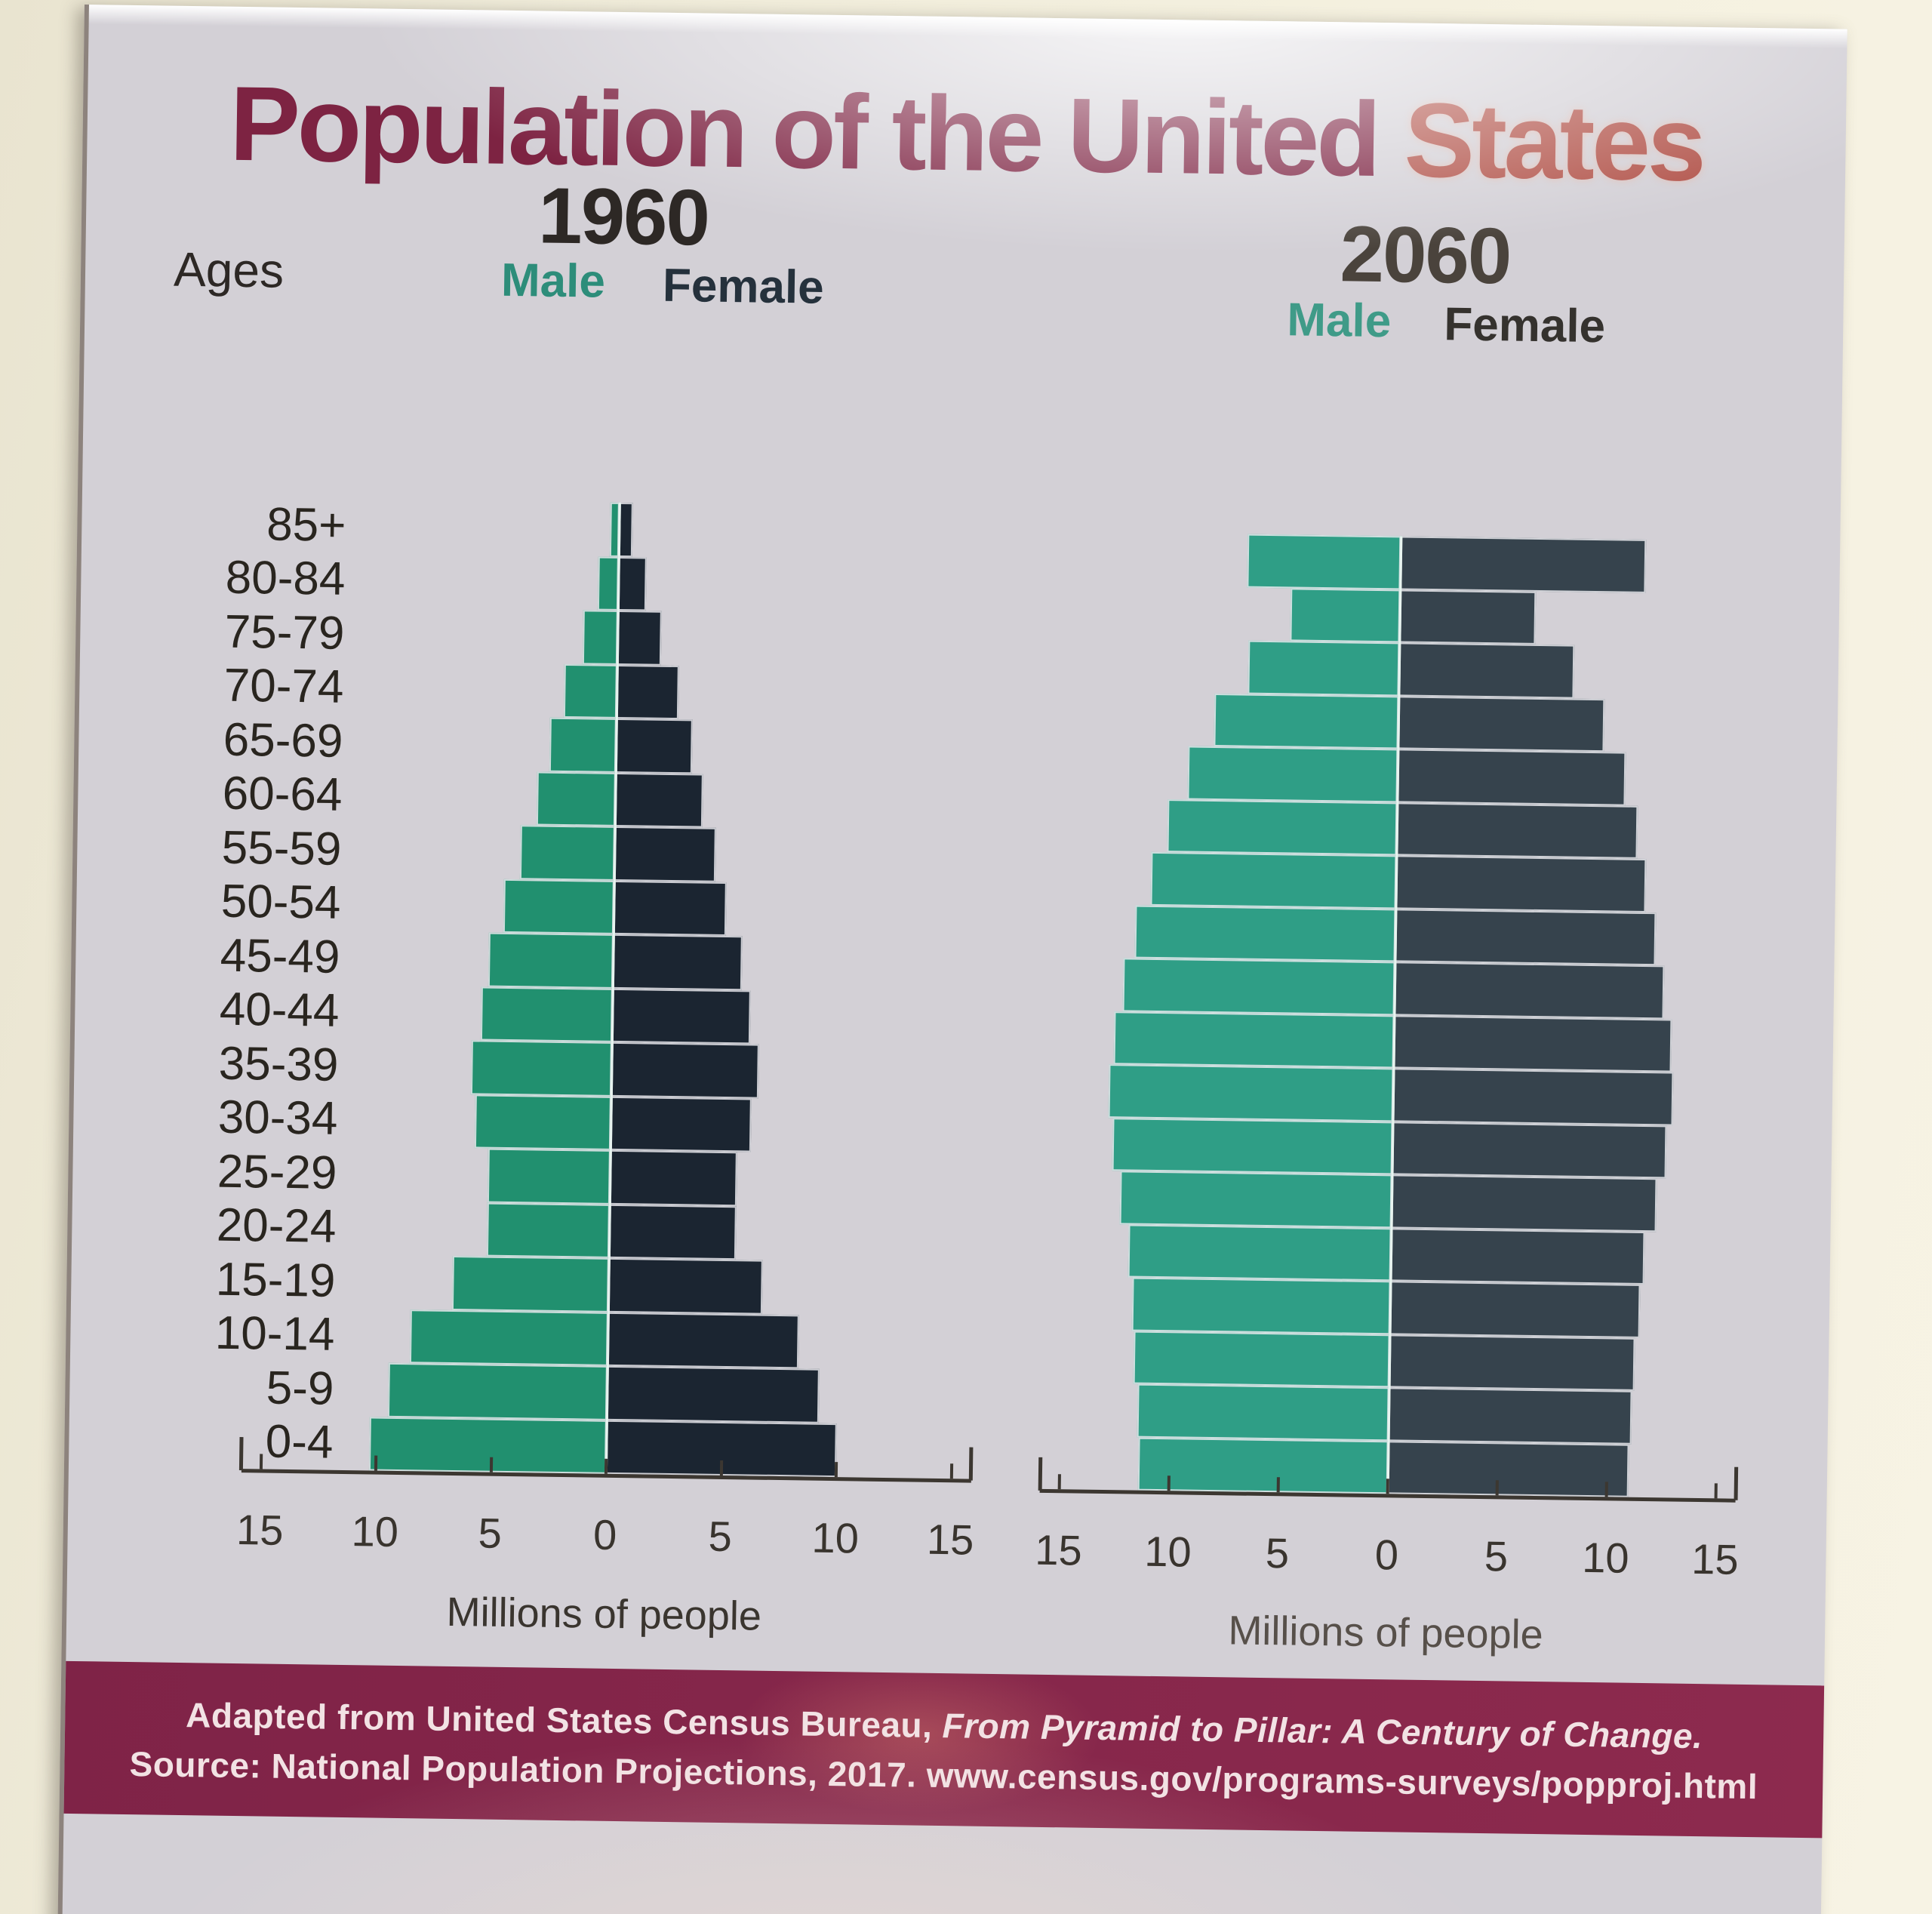 The height and width of the screenshot is (1914, 1932). What do you see at coordinates (280, 902) in the screenshot?
I see `age-group-label: 50-54` at bounding box center [280, 902].